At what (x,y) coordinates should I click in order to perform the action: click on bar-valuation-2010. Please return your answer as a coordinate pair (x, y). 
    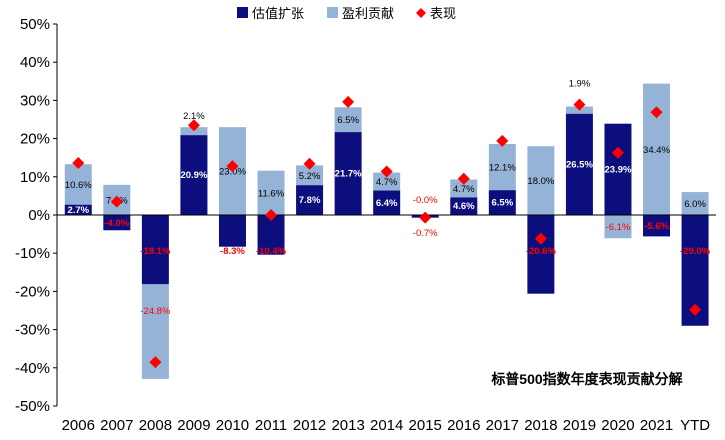
    Looking at the image, I should click on (232, 231).